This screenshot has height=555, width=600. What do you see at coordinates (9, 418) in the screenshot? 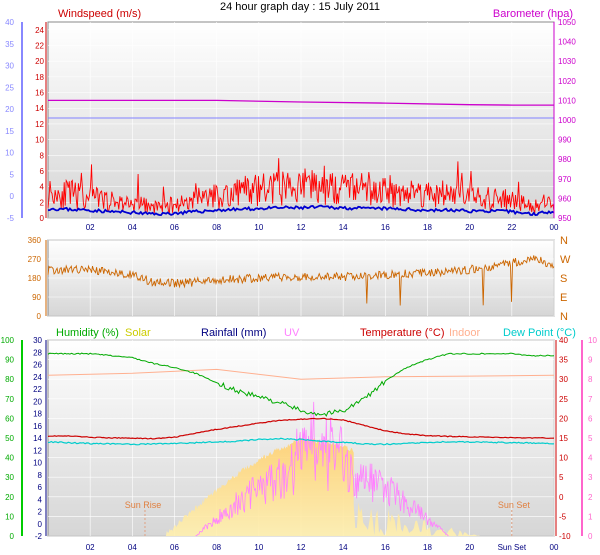
I see `humidity-tick: 60` at bounding box center [9, 418].